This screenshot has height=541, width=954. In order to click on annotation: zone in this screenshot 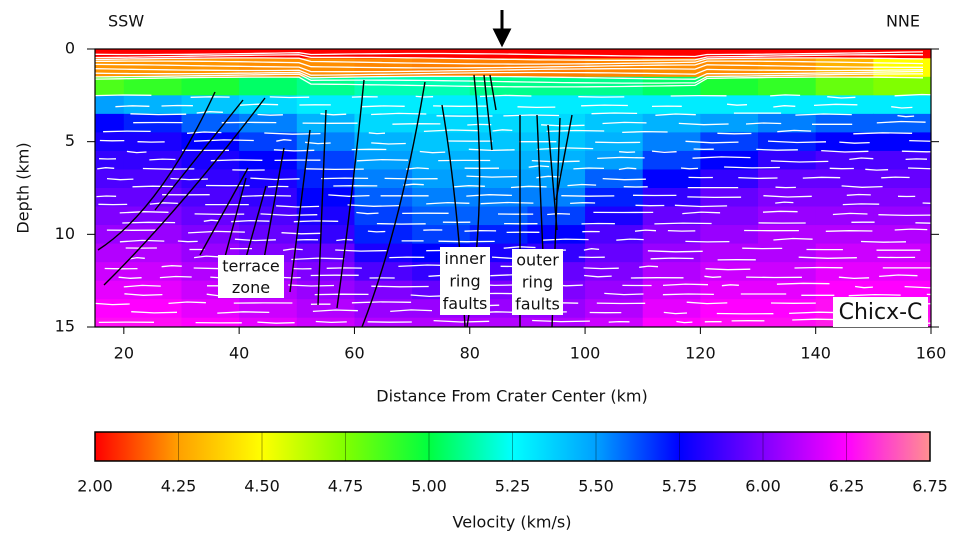, I will do `click(251, 287)`.